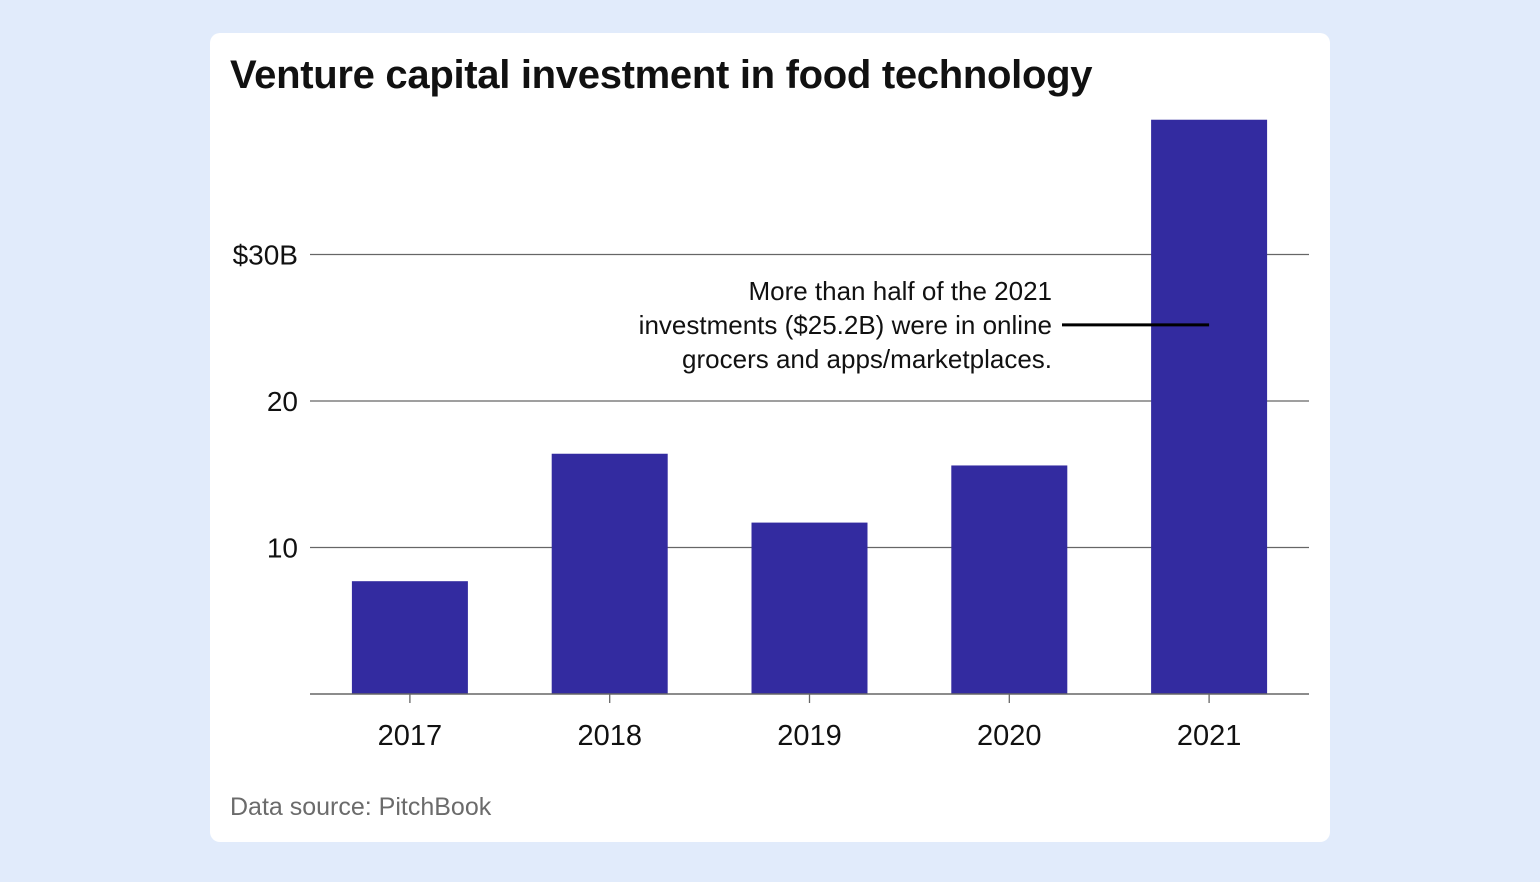 The image size is (1540, 882). I want to click on annotation-text-line: investments ($25.2B) were in online, so click(845, 325).